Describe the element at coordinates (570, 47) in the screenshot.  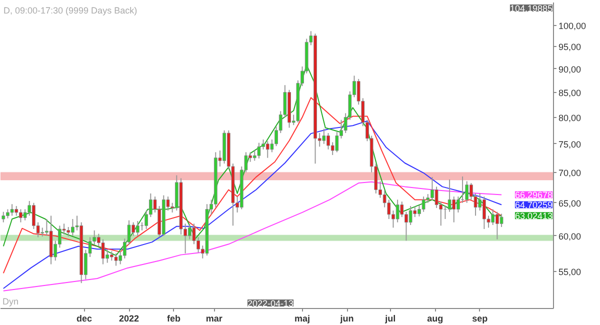
I see `y-tick-label: 95,00` at that location.